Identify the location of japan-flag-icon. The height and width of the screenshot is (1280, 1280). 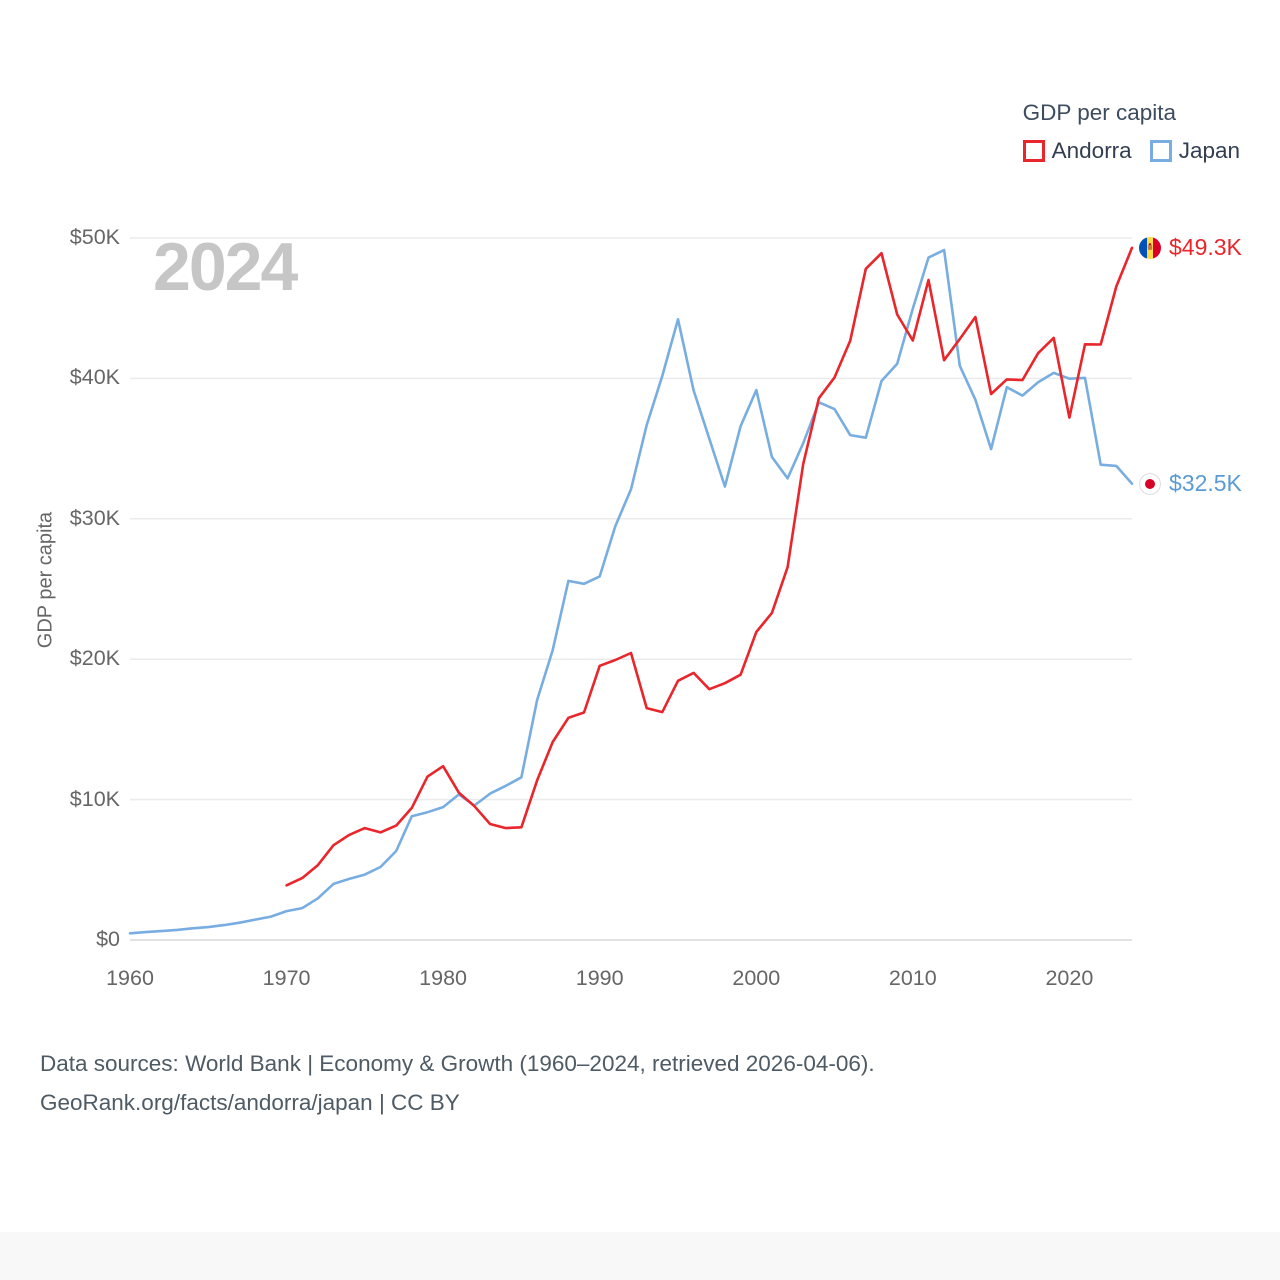
(1150, 483).